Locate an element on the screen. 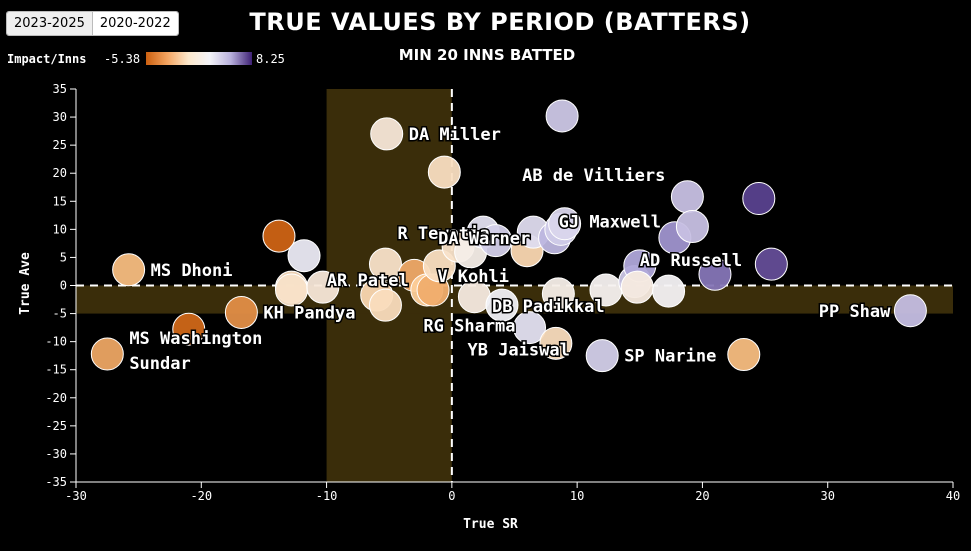  point-label: KH Pandya is located at coordinates (309, 313).